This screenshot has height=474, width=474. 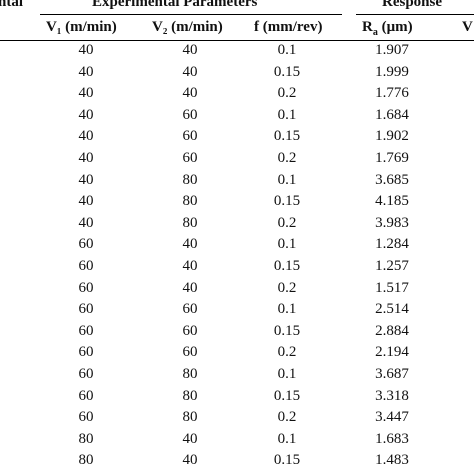 I want to click on col-header-v2: V₂ (m/min), so click(x=187, y=27).